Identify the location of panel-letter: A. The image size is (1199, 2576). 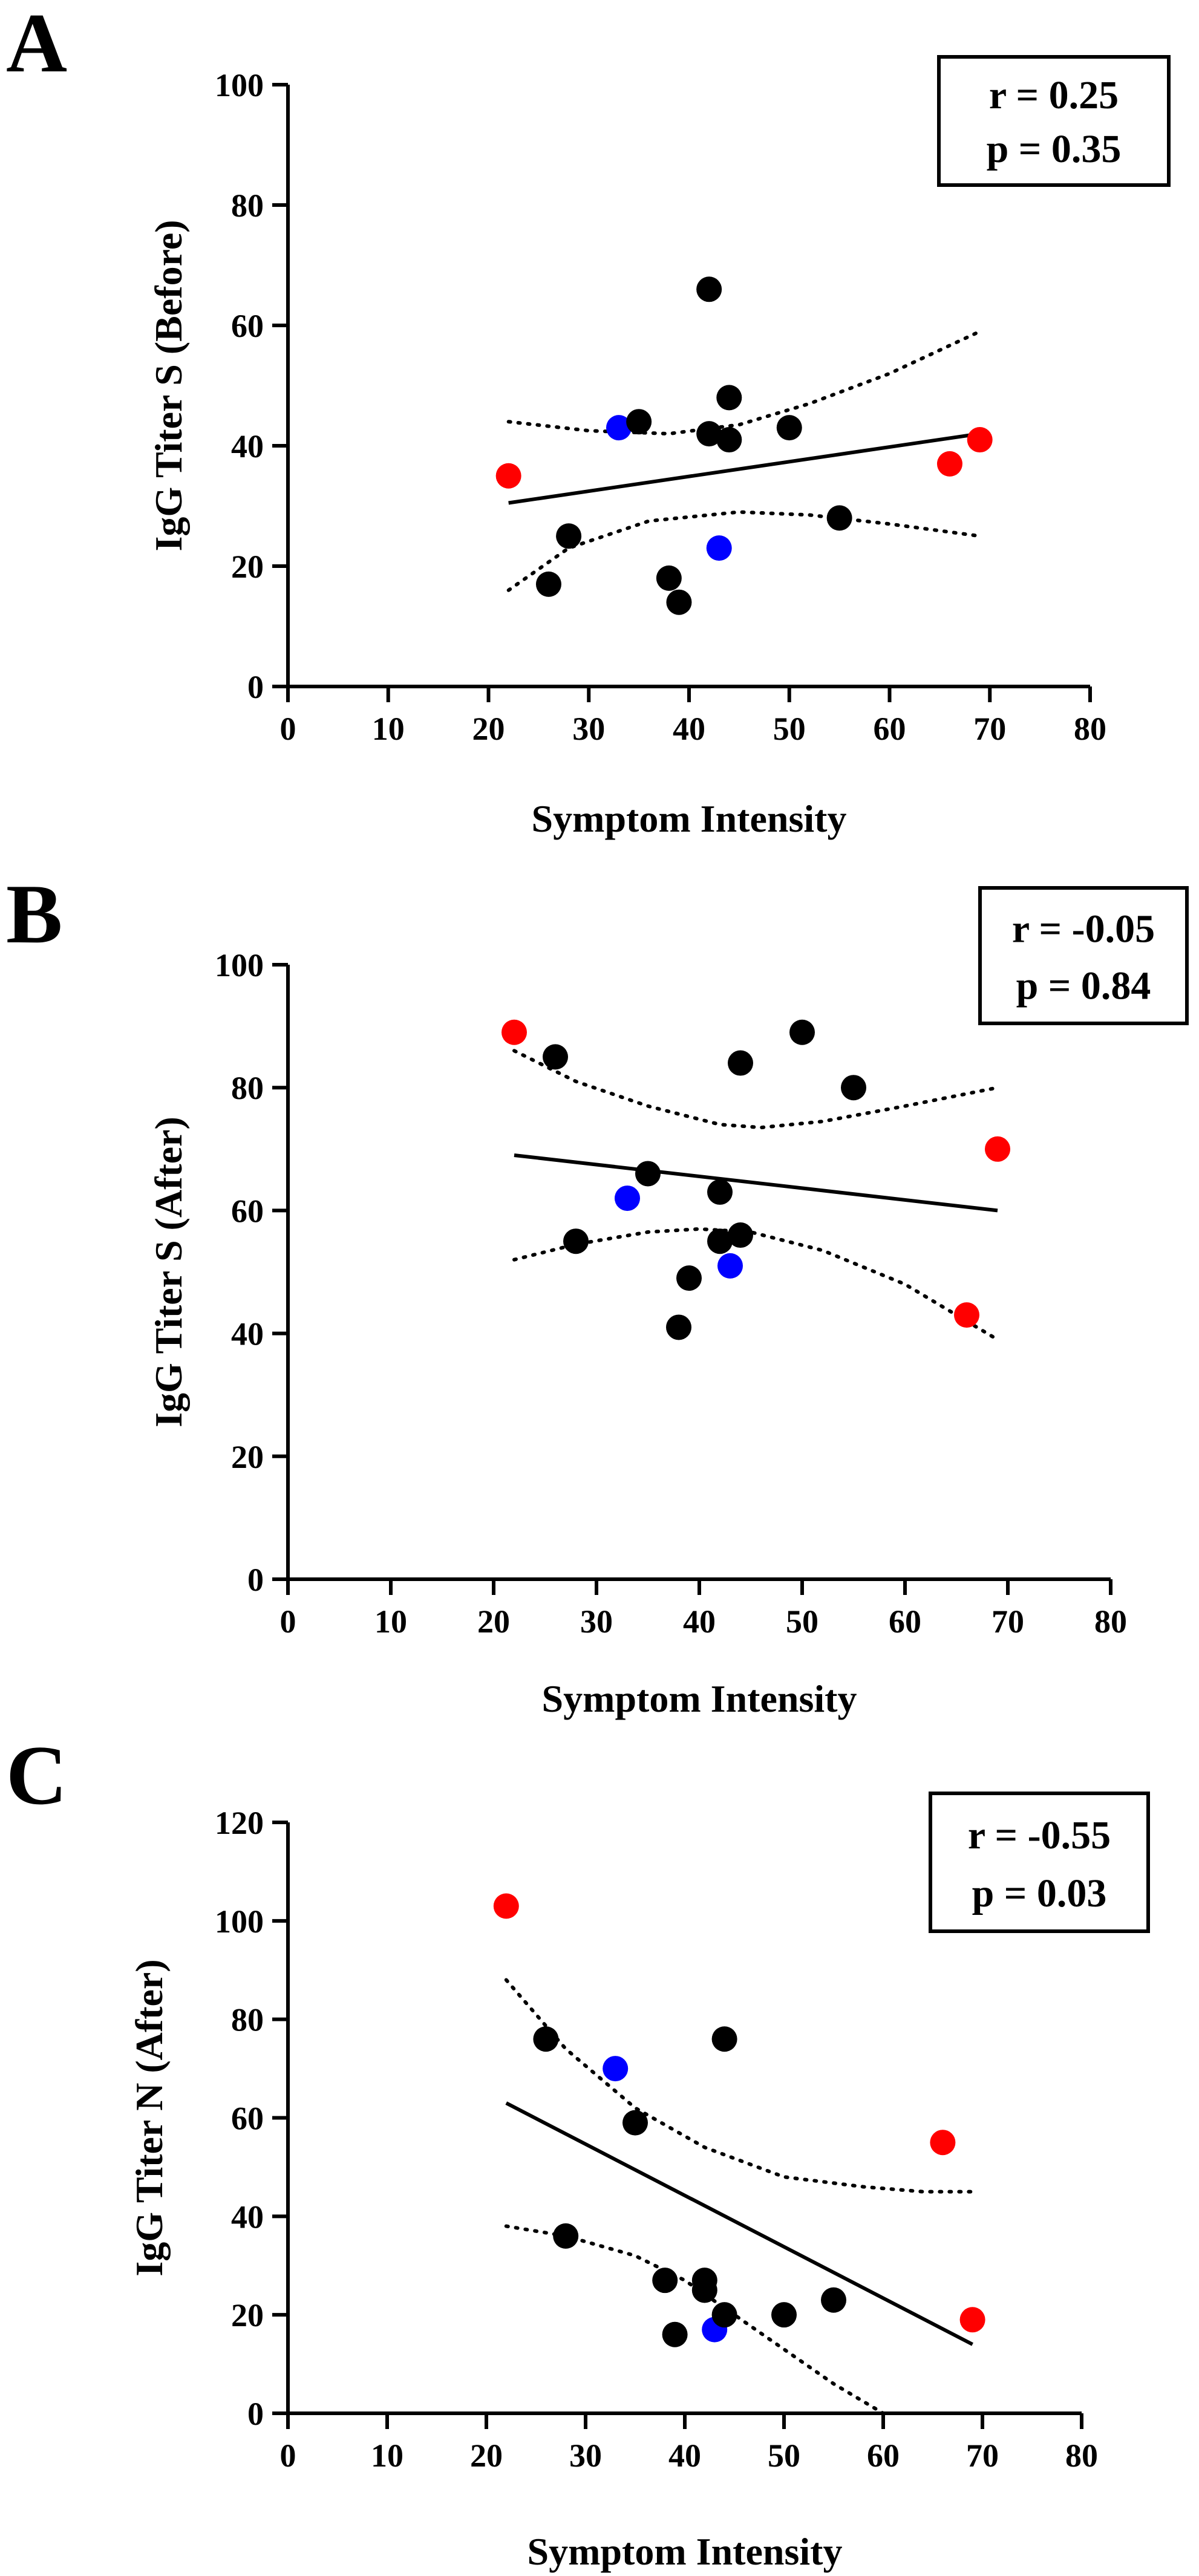
(36, 45).